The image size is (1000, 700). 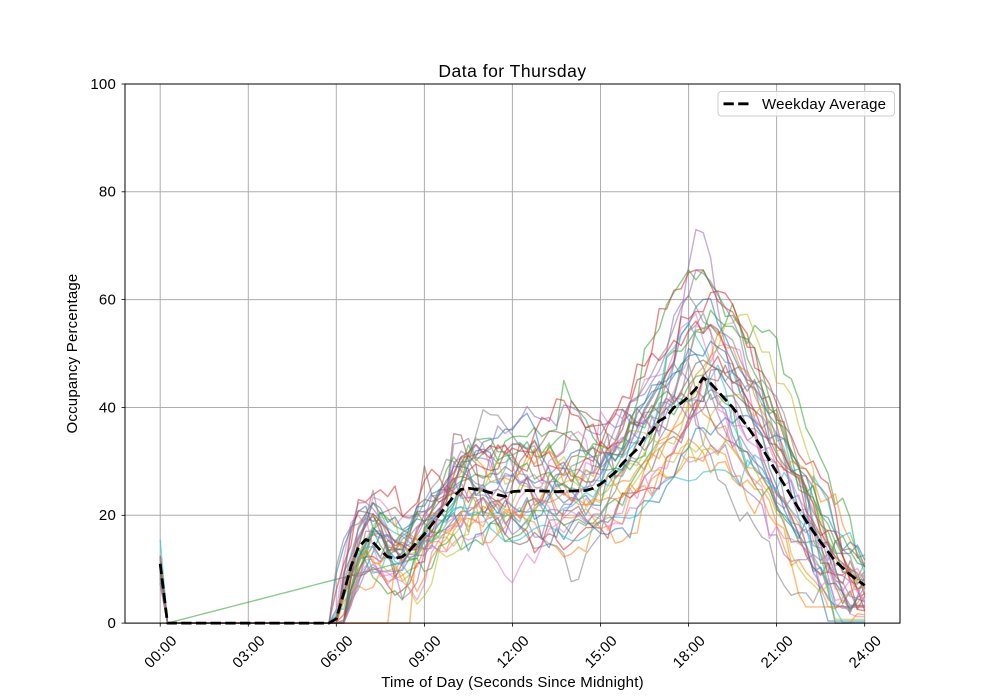 What do you see at coordinates (107, 407) in the screenshot?
I see `svg-text: 40` at bounding box center [107, 407].